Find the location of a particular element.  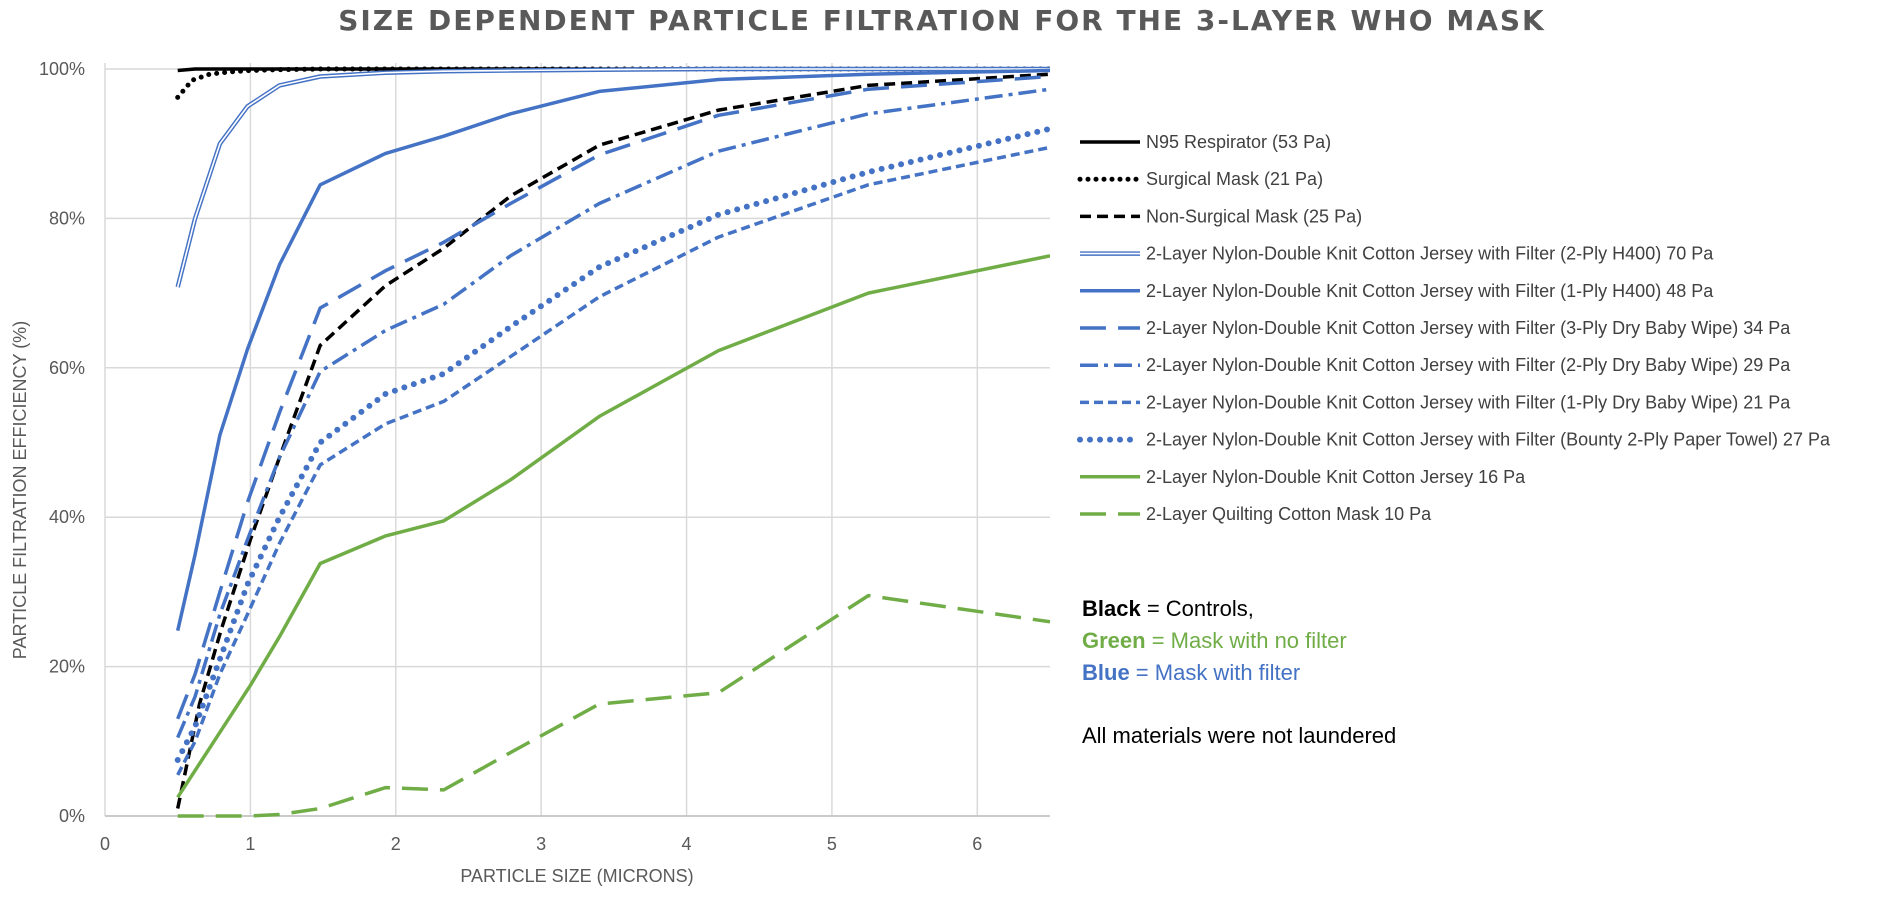

y-tick-label: 0% is located at coordinates (72, 816).